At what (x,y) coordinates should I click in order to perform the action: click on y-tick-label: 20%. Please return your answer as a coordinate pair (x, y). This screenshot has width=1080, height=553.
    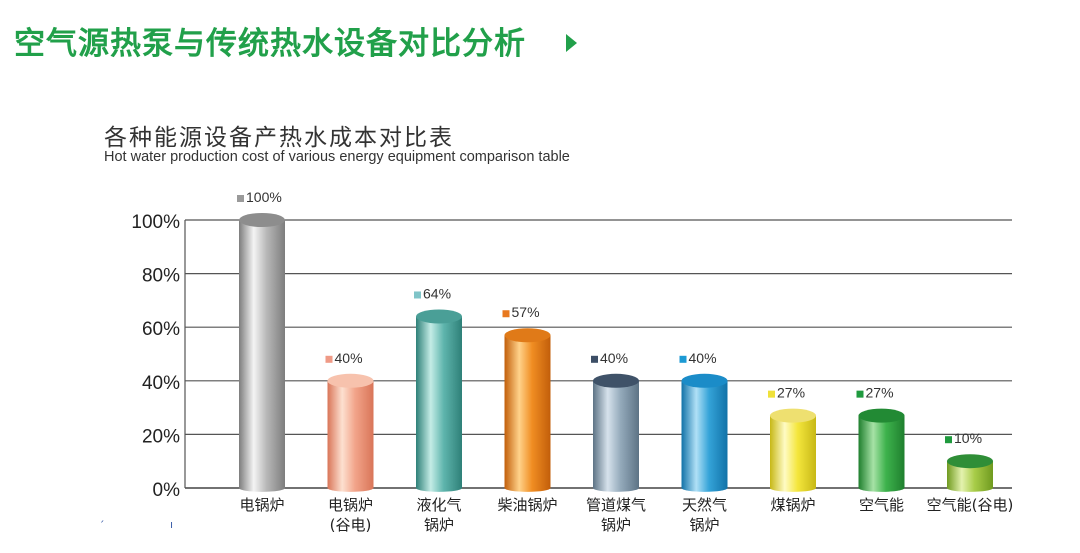
    Looking at the image, I should click on (161, 436).